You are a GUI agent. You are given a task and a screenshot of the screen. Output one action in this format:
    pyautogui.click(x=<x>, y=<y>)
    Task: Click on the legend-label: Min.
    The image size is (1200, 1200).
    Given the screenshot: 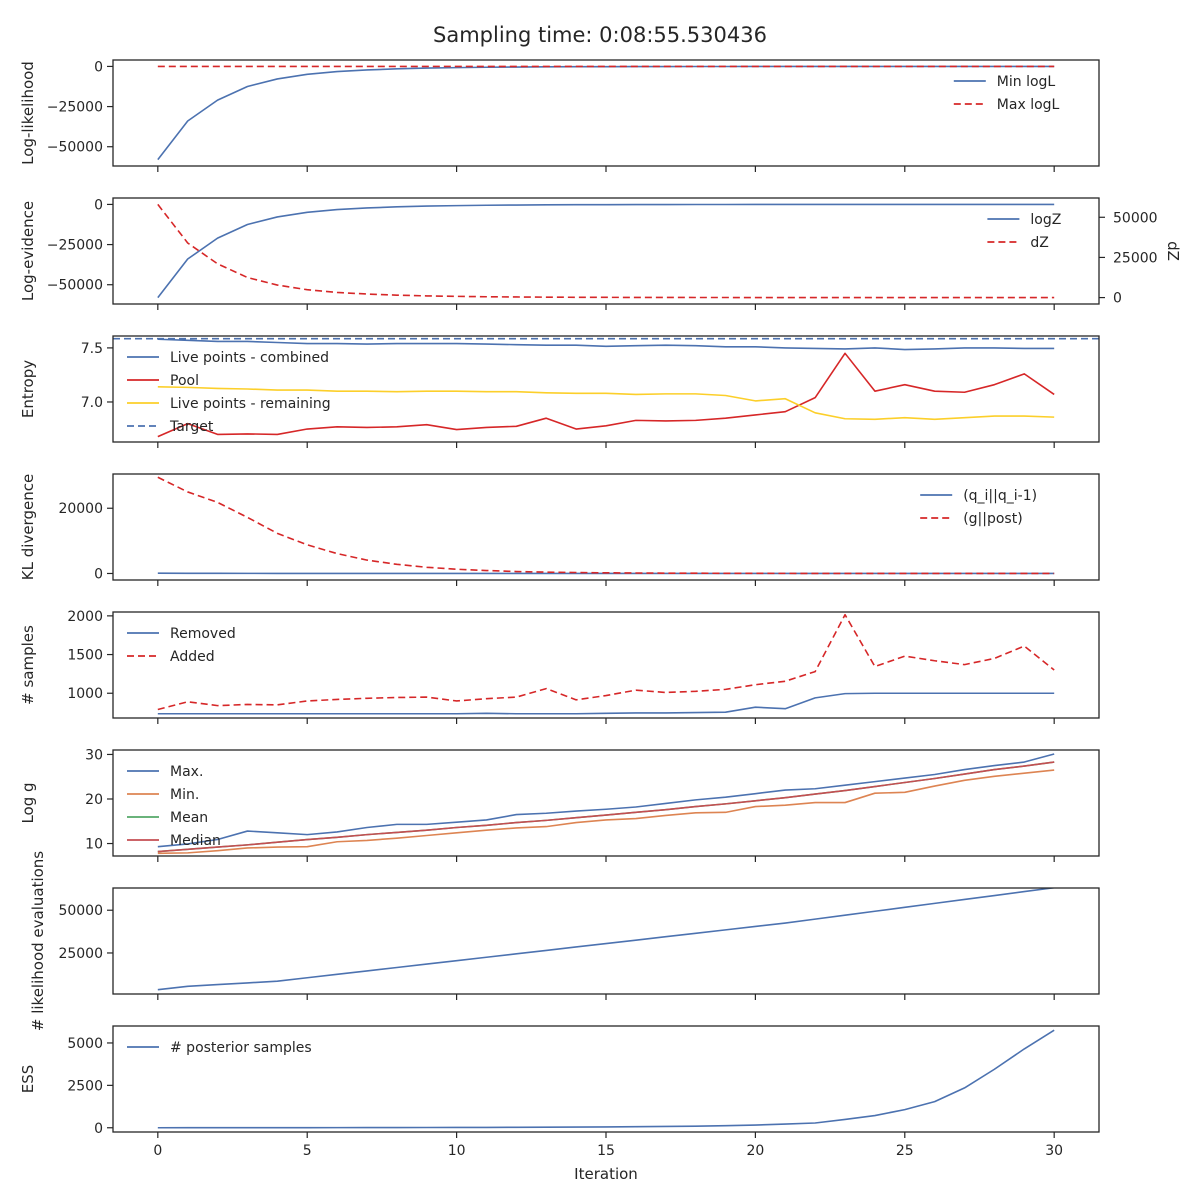 What is the action you would take?
    pyautogui.click(x=184, y=795)
    